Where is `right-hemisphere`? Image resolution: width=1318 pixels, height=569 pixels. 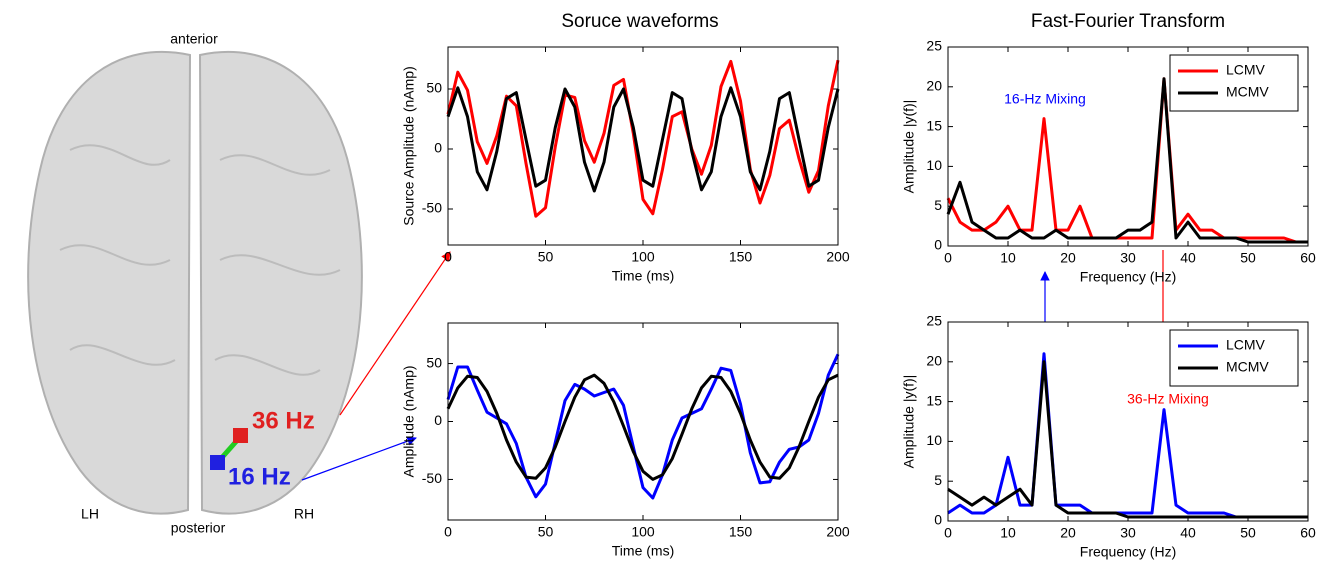 right-hemisphere is located at coordinates (280, 282).